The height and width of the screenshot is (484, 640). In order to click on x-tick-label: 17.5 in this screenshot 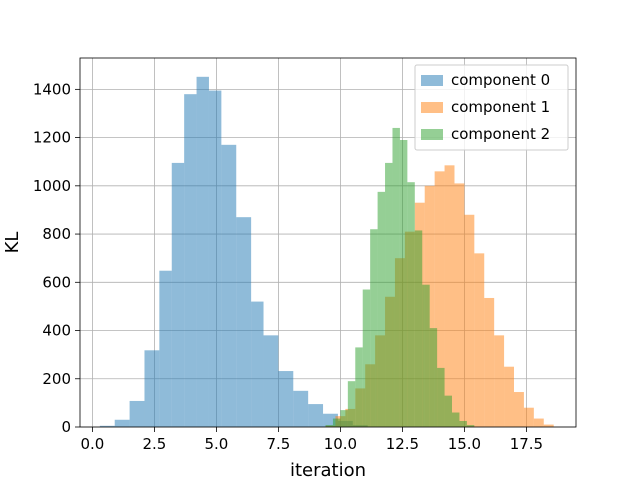, I will do `click(526, 444)`.